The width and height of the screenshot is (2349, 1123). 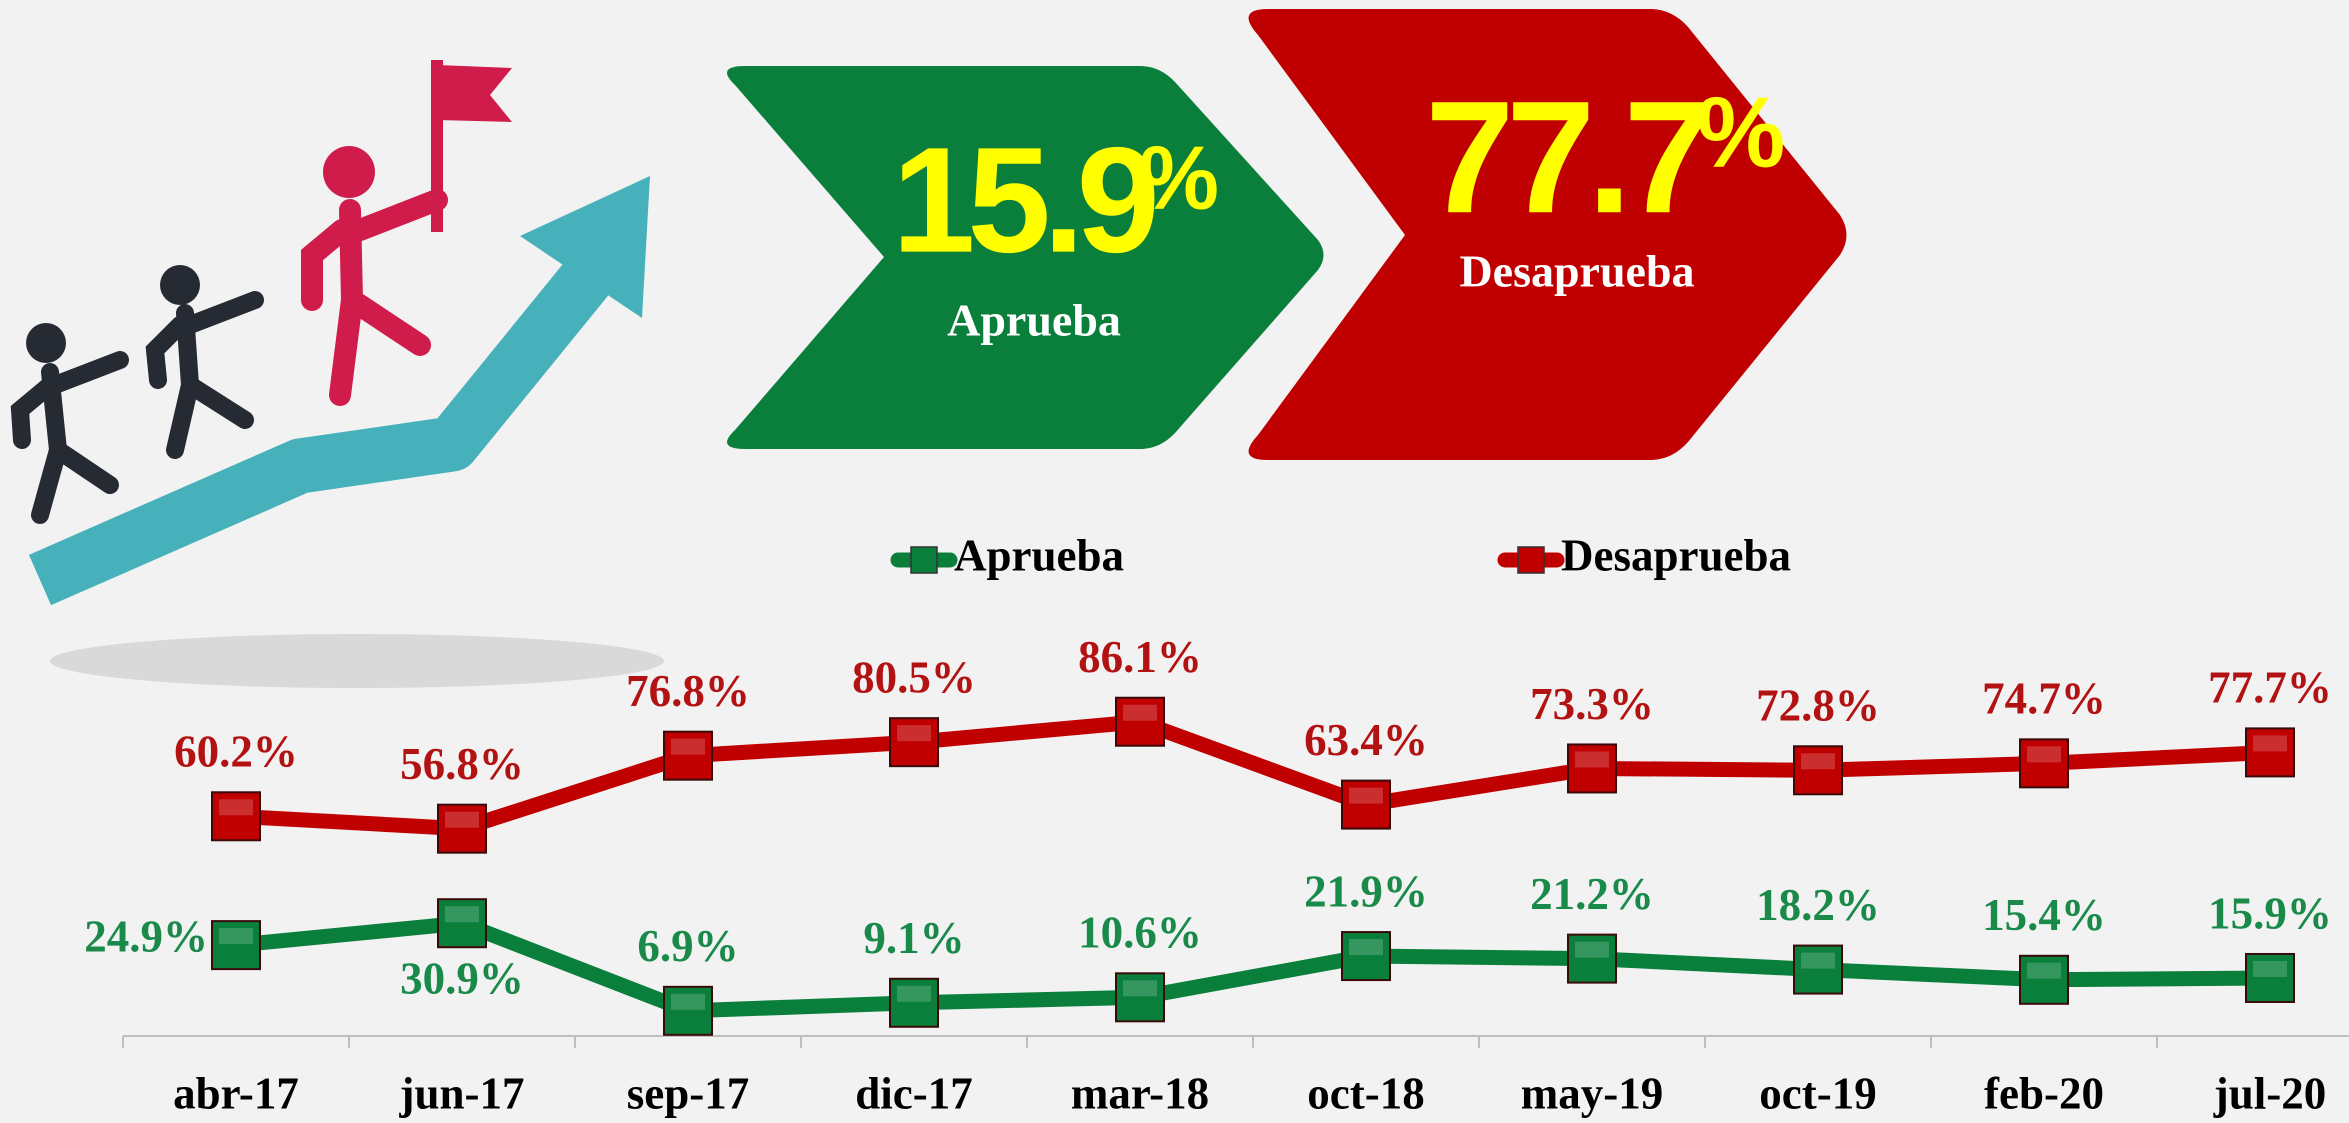 What do you see at coordinates (462, 764) in the screenshot?
I see `data-label: 56.8%` at bounding box center [462, 764].